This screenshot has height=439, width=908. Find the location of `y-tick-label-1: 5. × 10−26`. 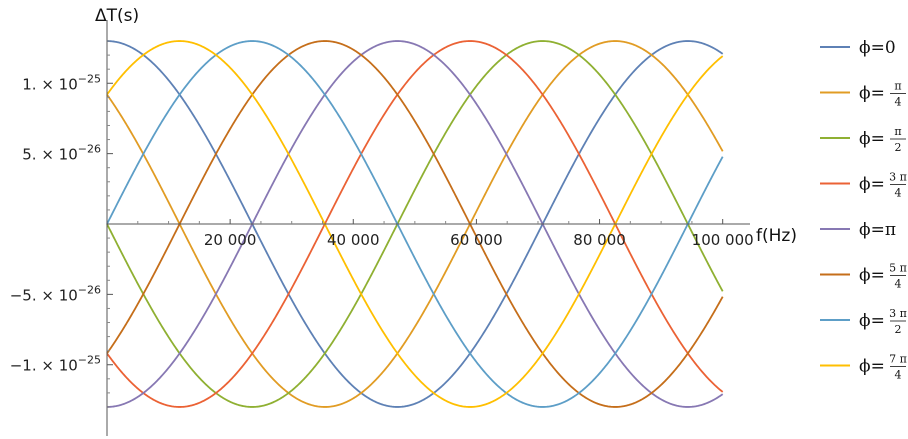

y-tick-label-1: 5. × 10−26 is located at coordinates (61, 153).